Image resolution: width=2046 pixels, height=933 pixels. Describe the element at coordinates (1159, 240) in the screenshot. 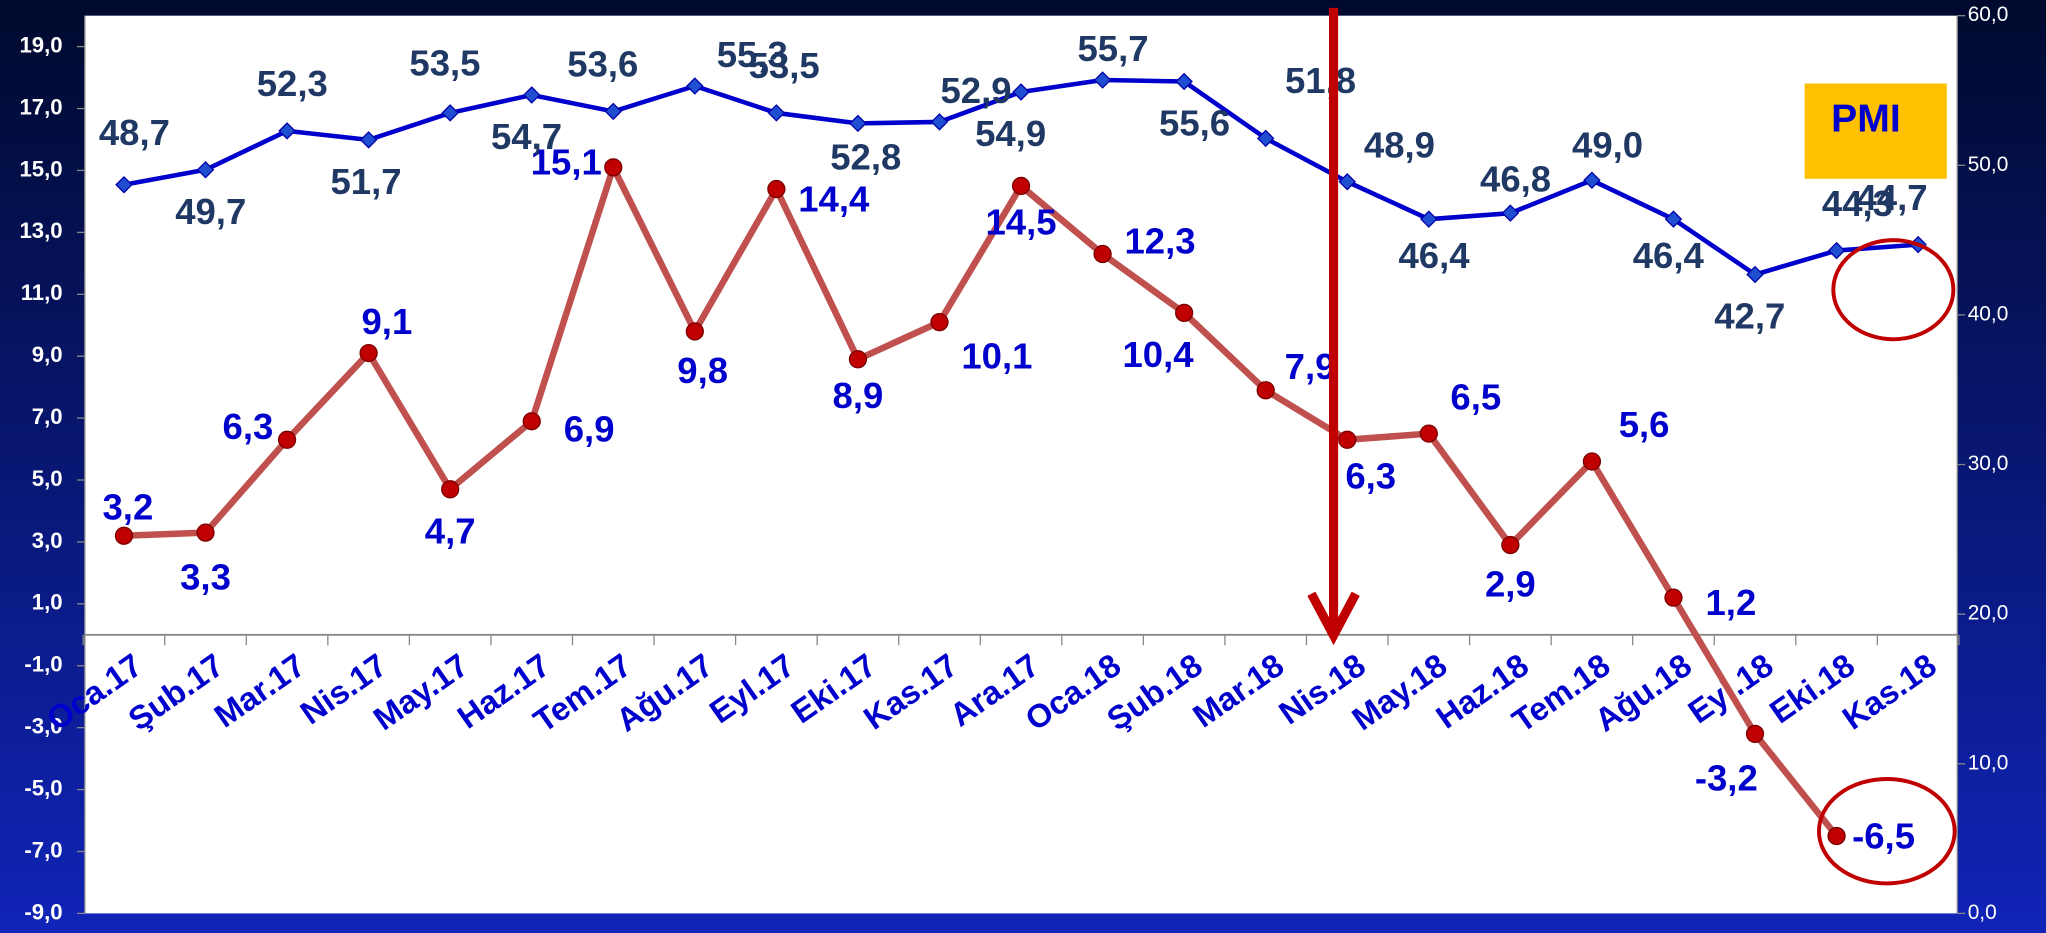

I see `data-label: 12,3` at that location.